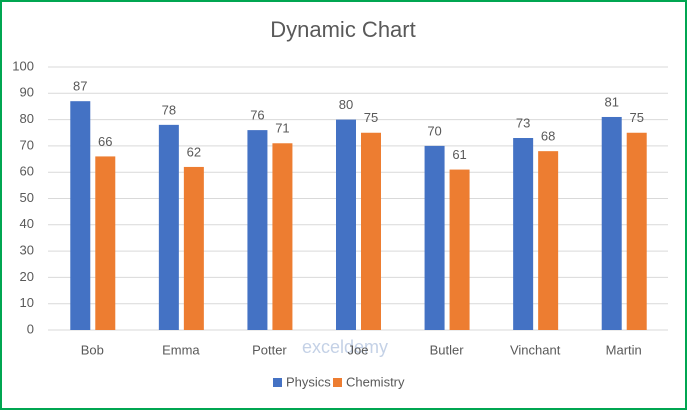  I want to click on value-label: 66, so click(105, 141).